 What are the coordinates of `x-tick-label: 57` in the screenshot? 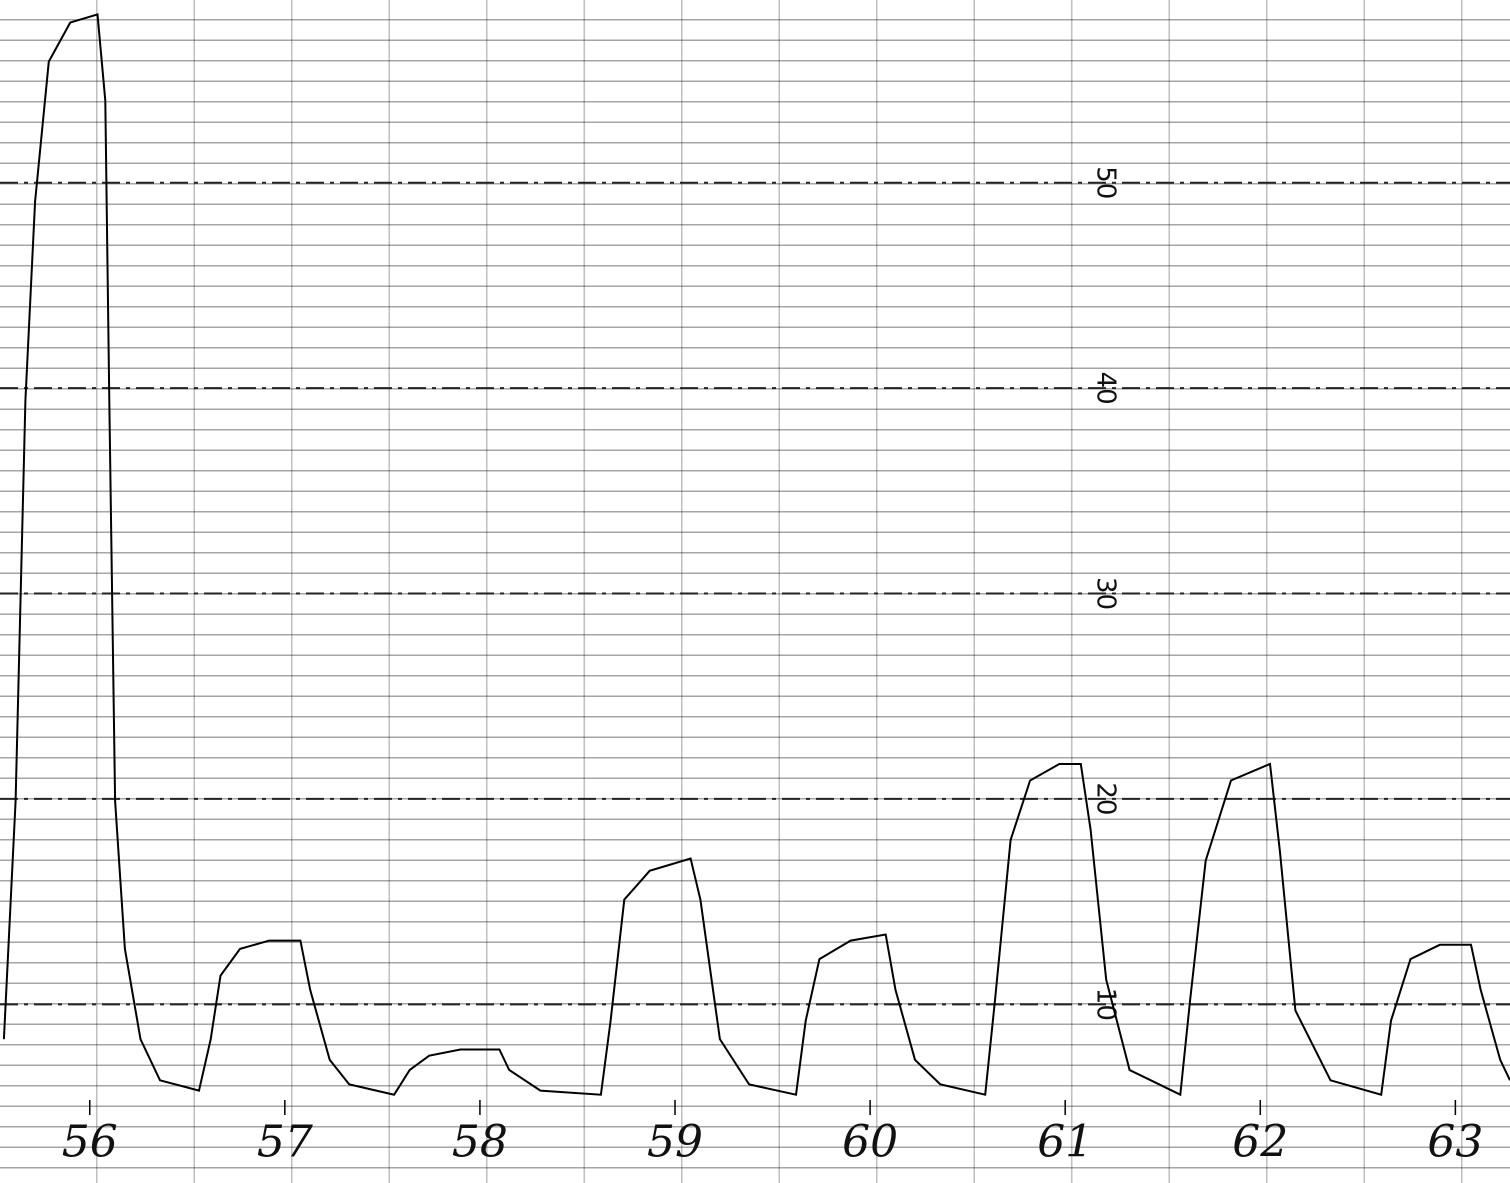 It's located at (285, 1142).